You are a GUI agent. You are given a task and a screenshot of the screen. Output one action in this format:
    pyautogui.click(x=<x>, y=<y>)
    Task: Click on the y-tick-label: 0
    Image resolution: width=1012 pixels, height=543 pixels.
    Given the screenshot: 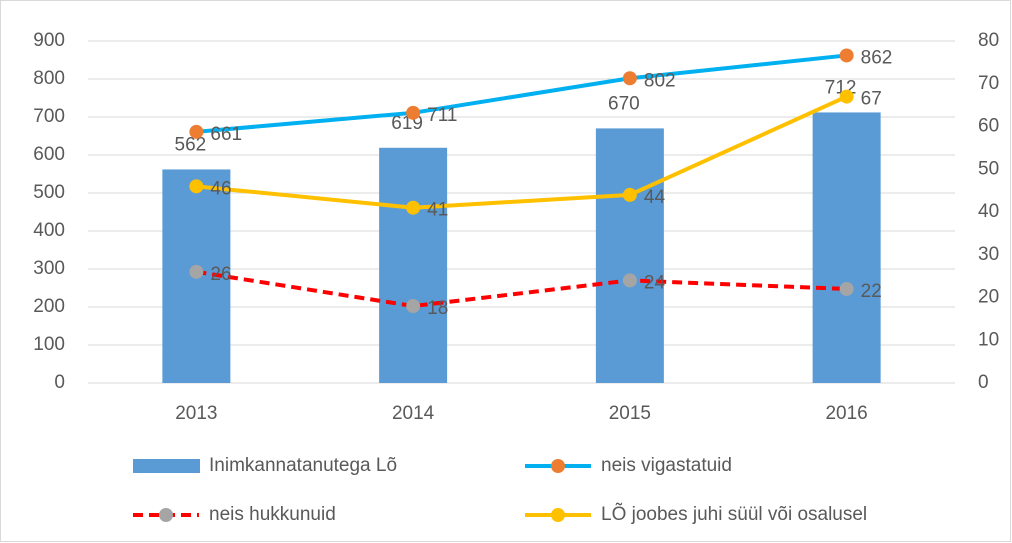 What is the action you would take?
    pyautogui.click(x=59, y=382)
    